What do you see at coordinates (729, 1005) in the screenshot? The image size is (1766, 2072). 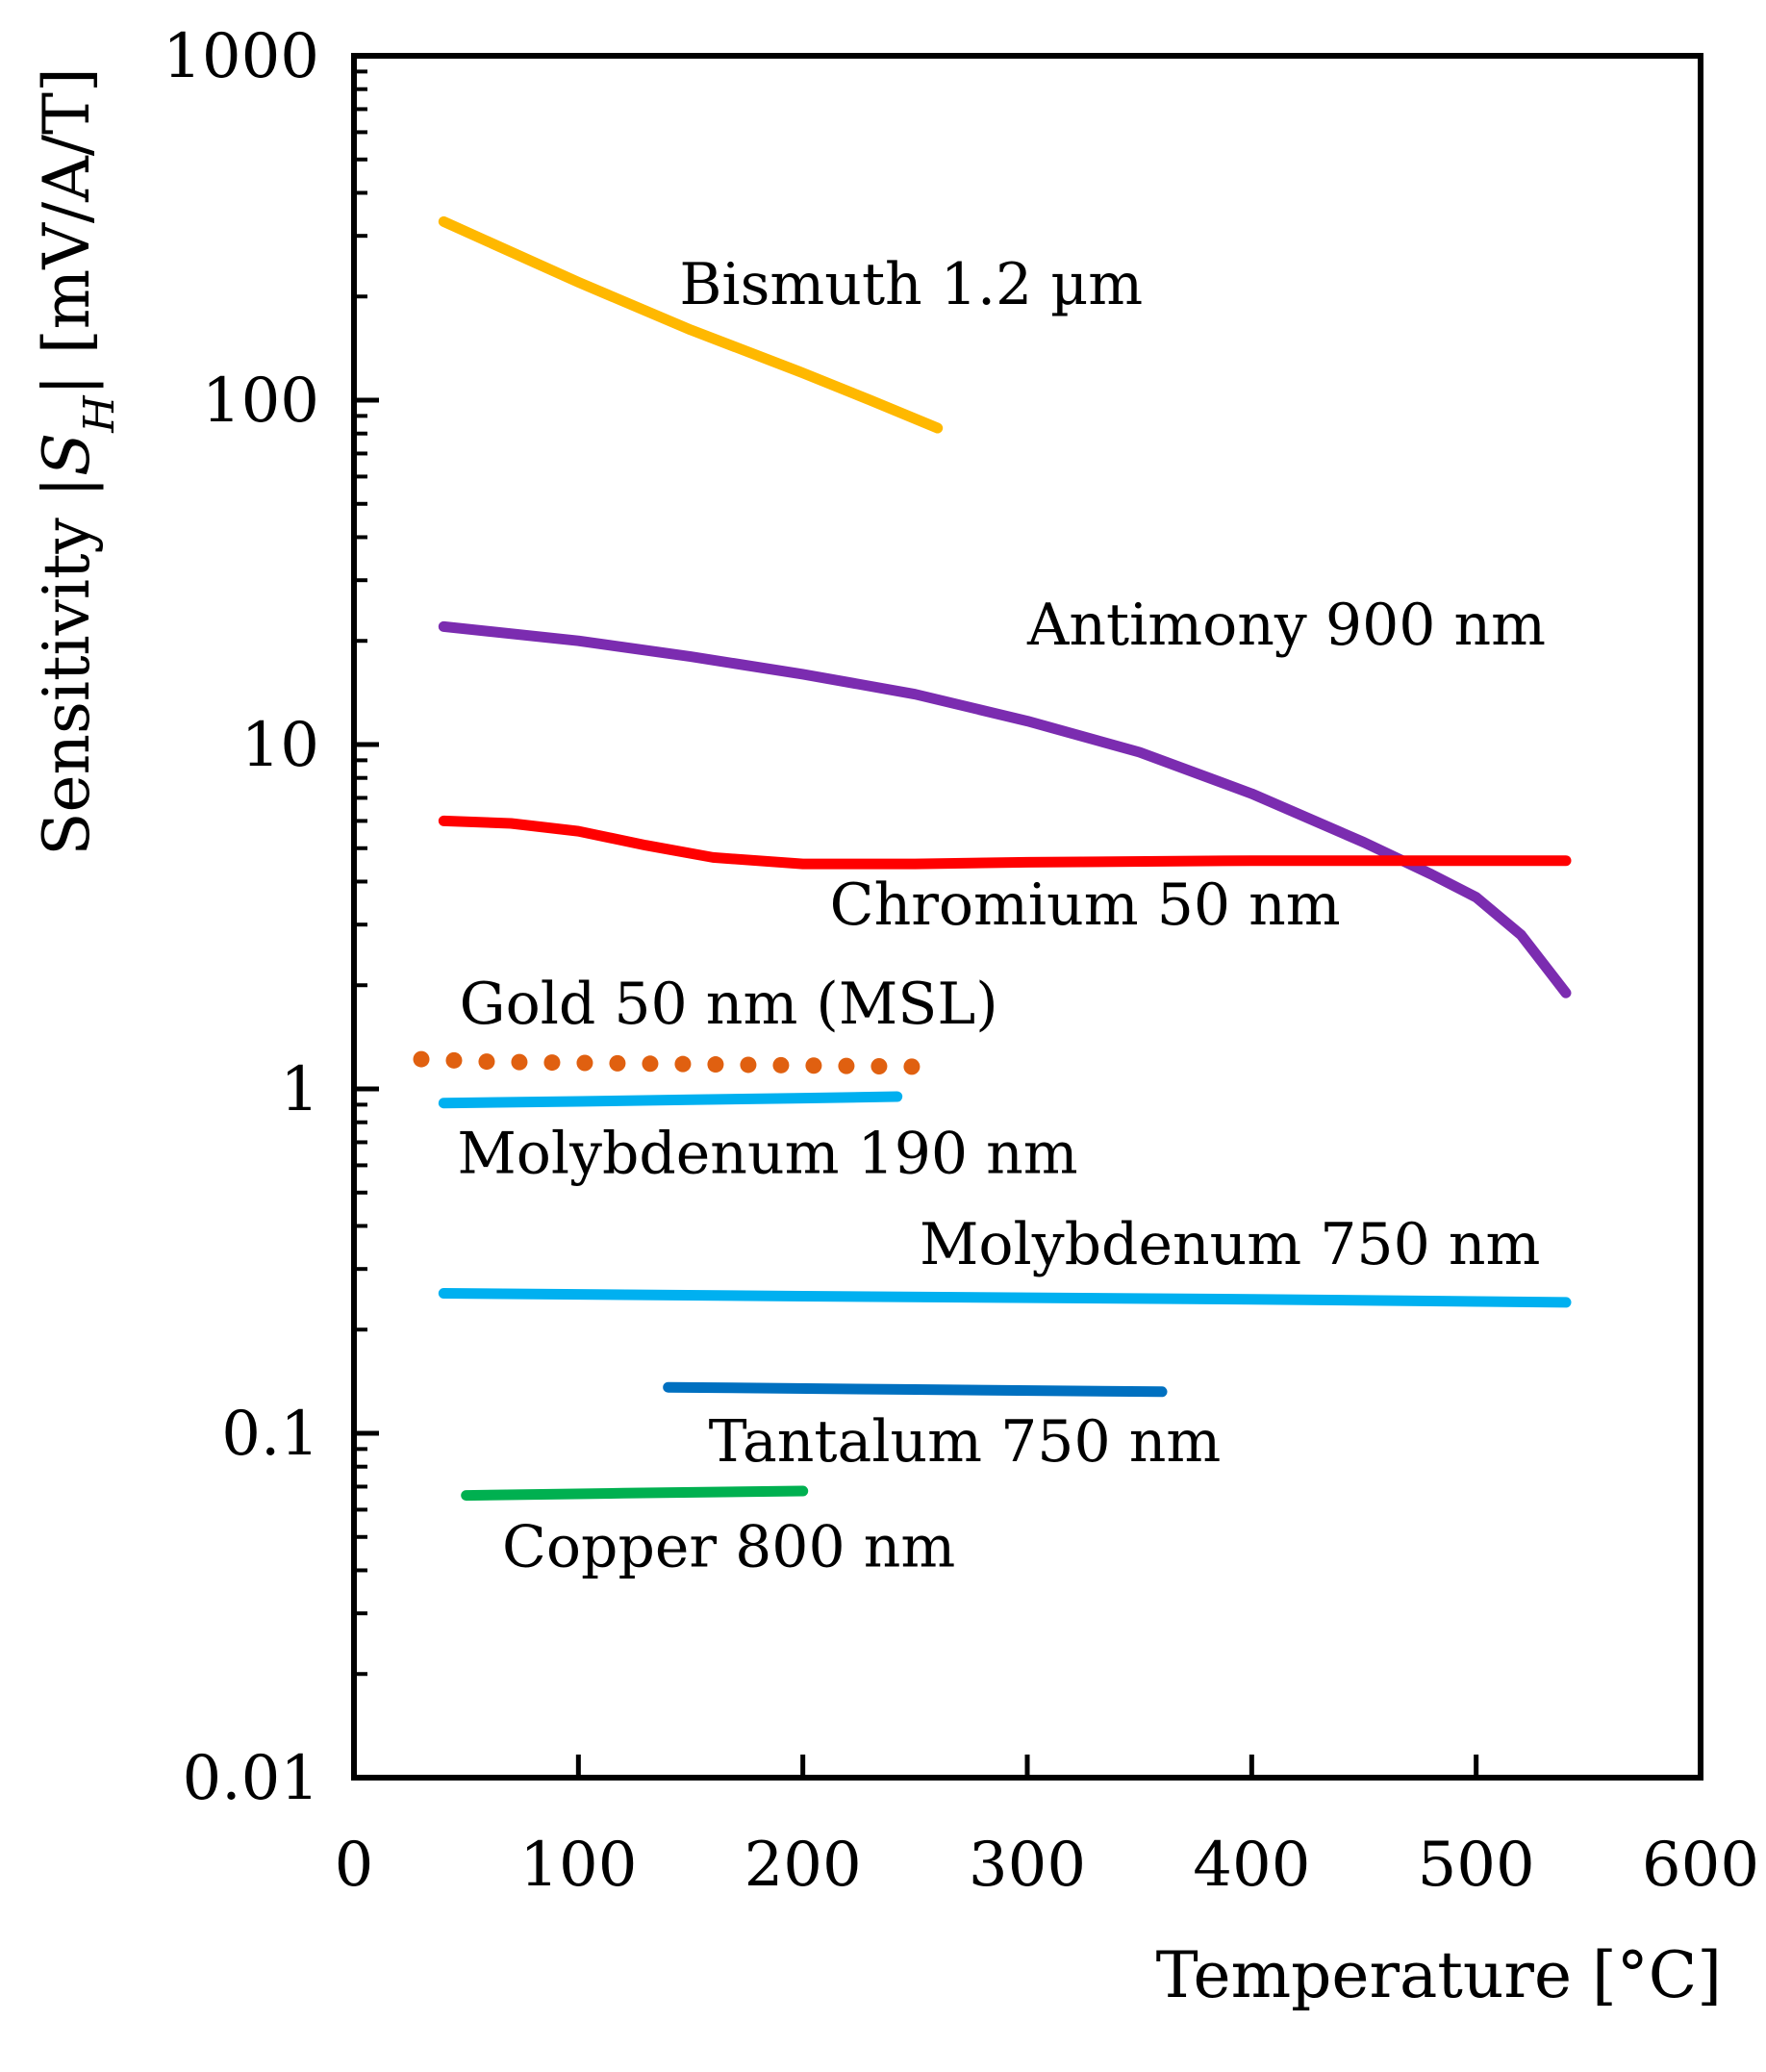 I see `series-label-gold-50-nm-msl: Gold 50 nm (MSL)` at bounding box center [729, 1005].